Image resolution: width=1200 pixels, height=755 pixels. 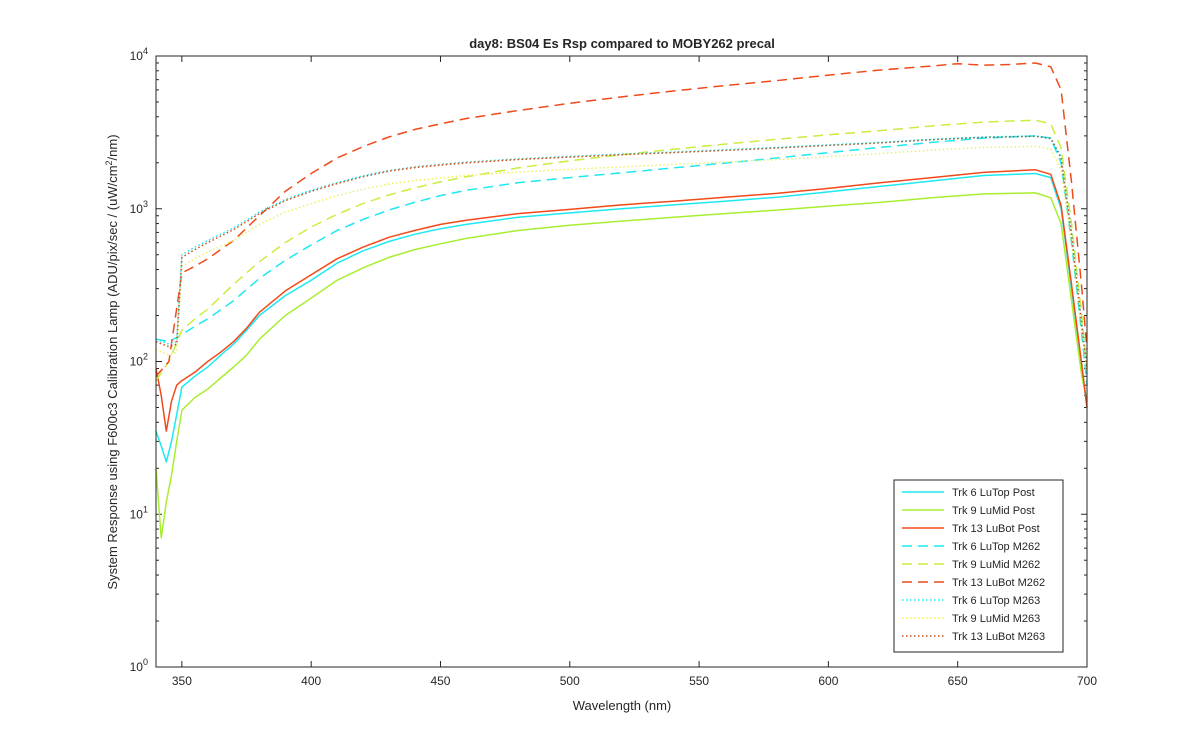 I want to click on y-axis-label-superscript: 2, so click(x=109, y=162).